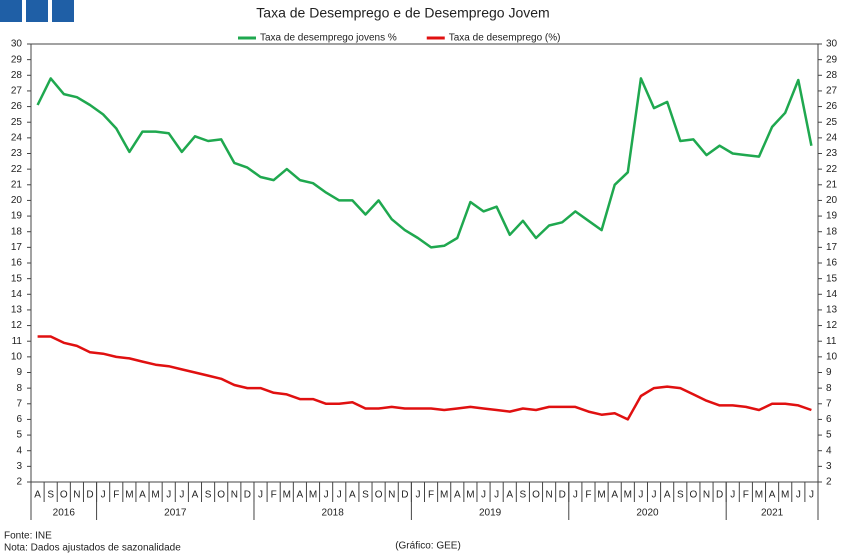 The image size is (850, 556). I want to click on y-tick-label: 16, so click(17, 263).